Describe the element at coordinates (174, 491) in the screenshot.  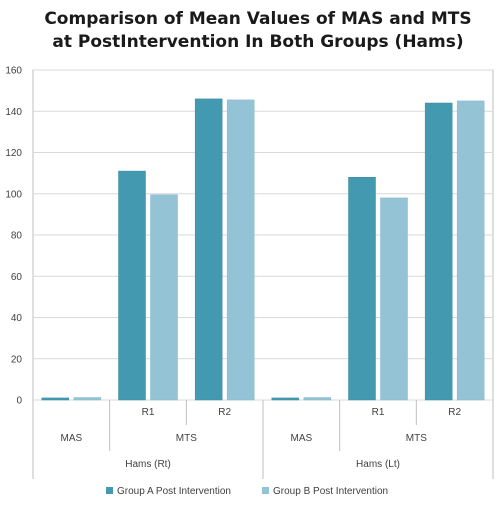
I see `legend-label-group-a: Group A Post Intervention` at that location.